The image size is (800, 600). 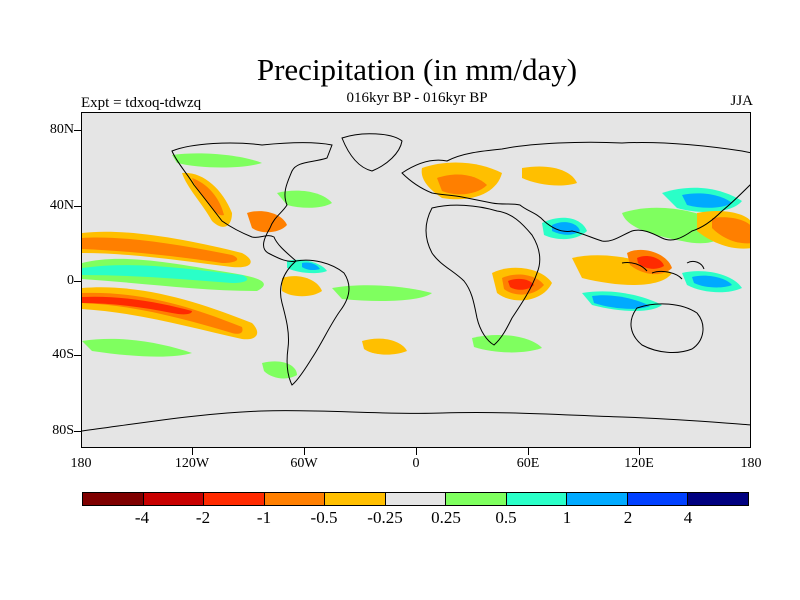 I want to click on lat-tick-label: 40N, so click(x=61, y=205).